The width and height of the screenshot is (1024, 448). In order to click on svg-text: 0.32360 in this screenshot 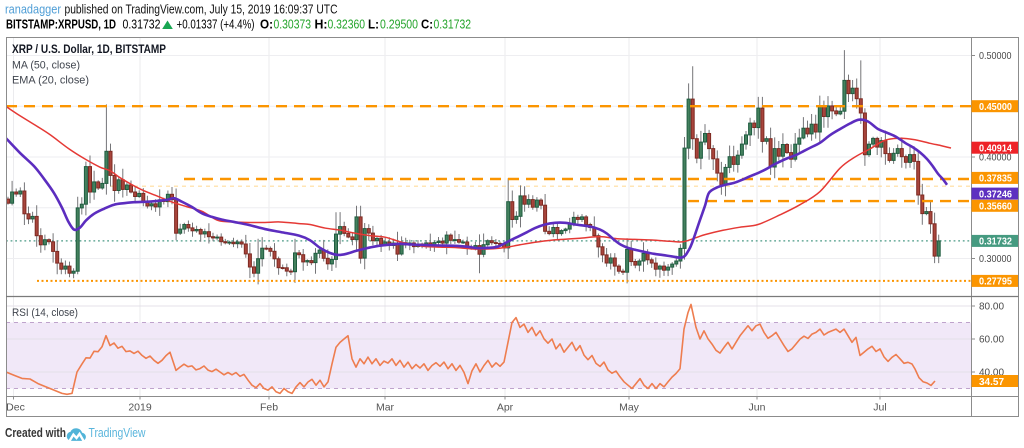, I will do `click(347, 25)`.